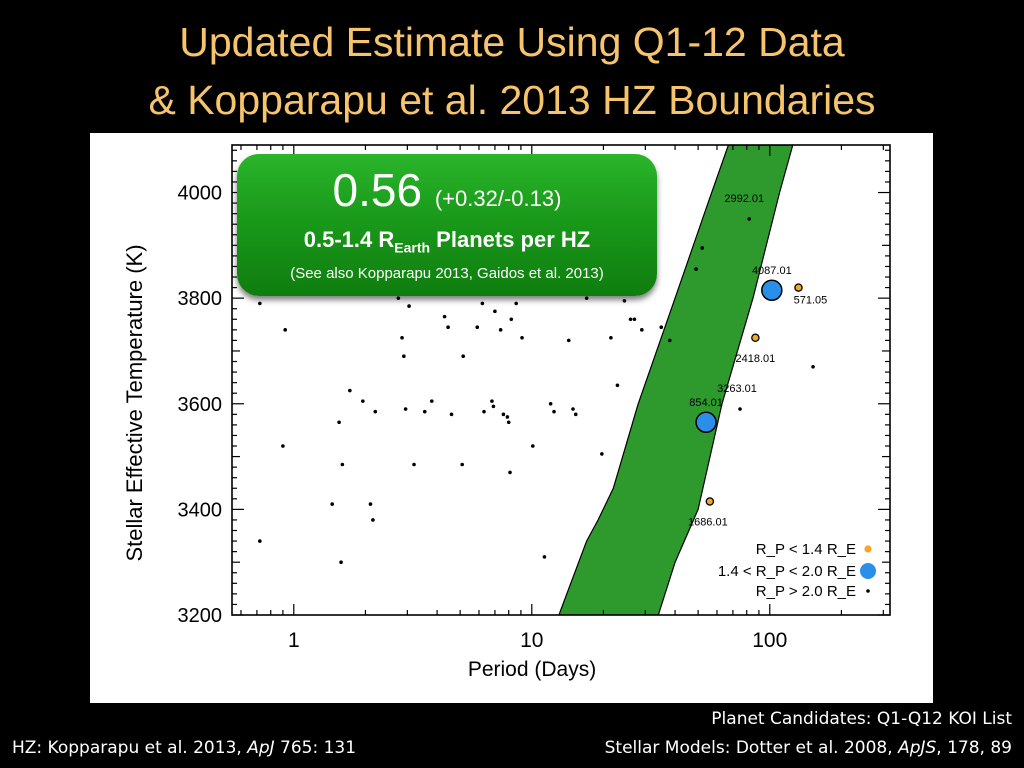 This screenshot has width=1024, height=768. Describe the element at coordinates (744, 199) in the screenshot. I see `planet-label: 2992.01` at that location.